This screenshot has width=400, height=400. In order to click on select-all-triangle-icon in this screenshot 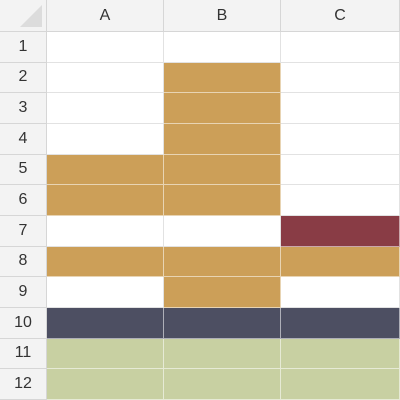, I will do `click(31, 16)`.